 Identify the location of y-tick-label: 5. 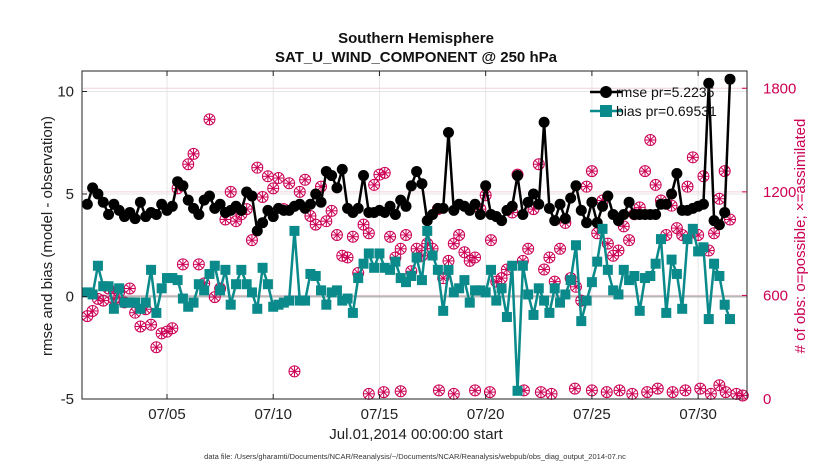
(70, 194).